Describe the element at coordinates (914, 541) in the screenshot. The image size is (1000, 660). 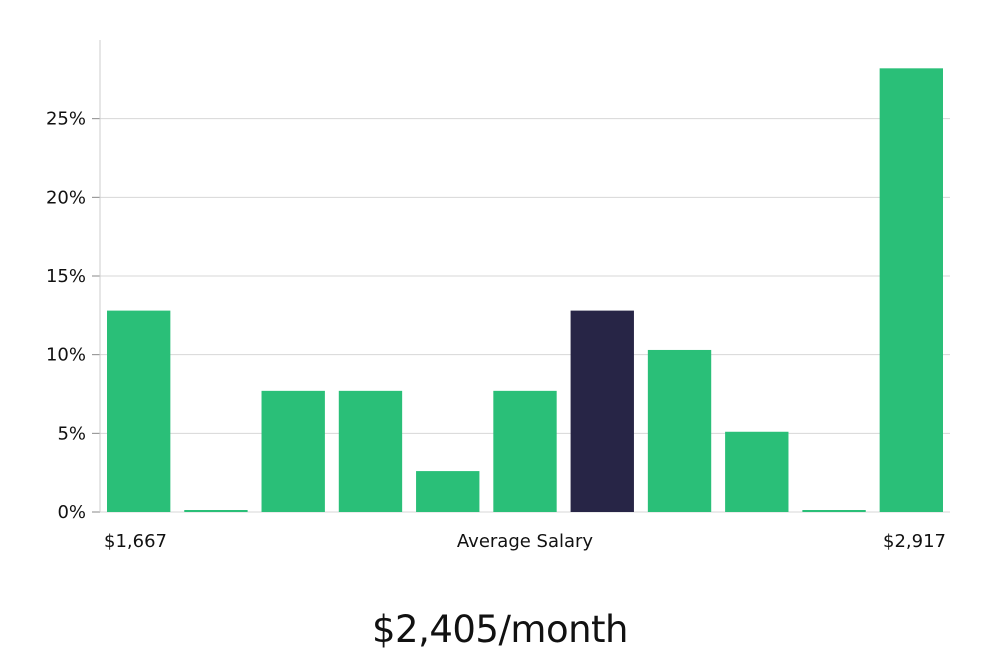
I see `x-max-label: $2,917` at that location.